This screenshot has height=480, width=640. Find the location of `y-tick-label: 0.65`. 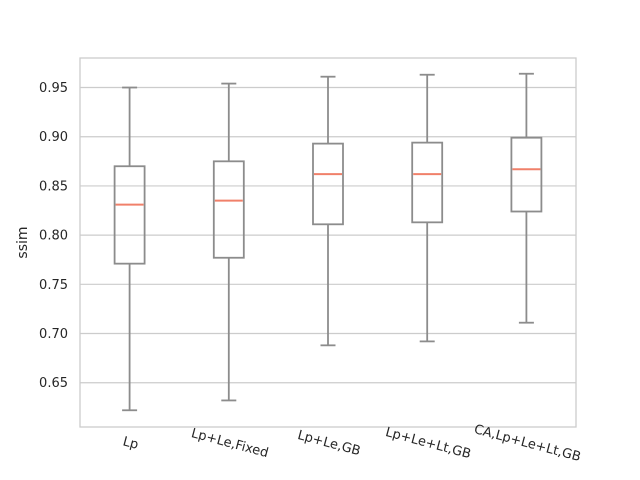

y-tick-label: 0.65 is located at coordinates (53, 383).